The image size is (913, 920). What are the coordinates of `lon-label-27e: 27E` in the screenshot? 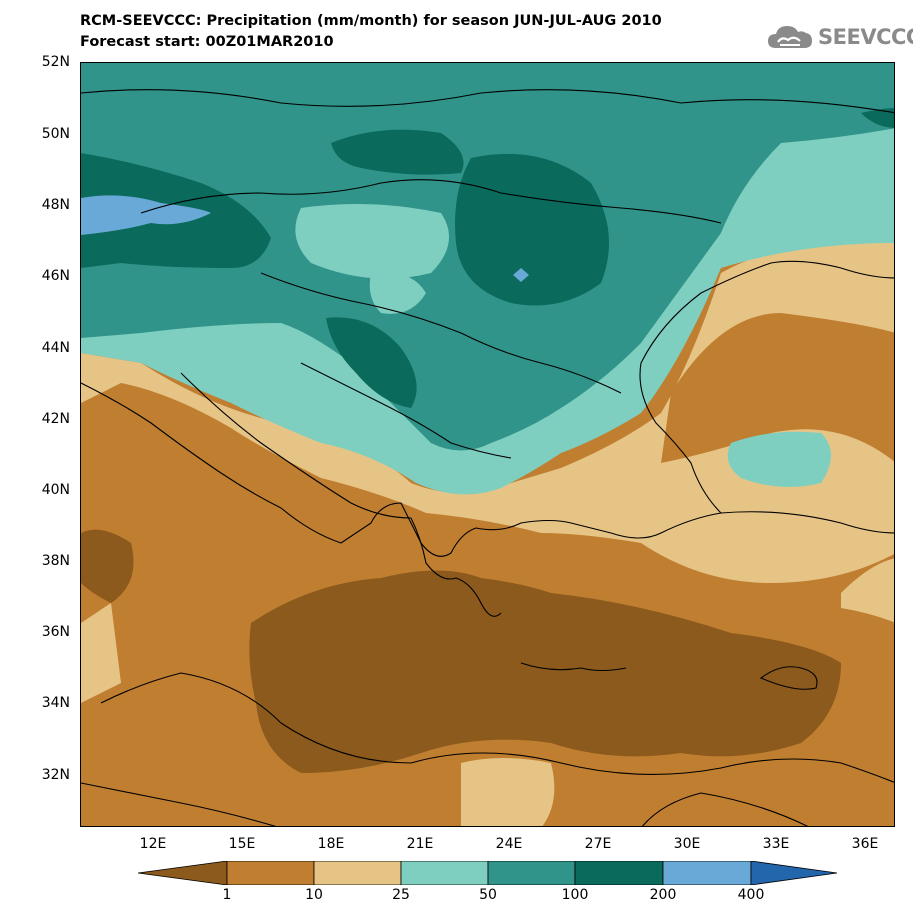 It's located at (598, 844).